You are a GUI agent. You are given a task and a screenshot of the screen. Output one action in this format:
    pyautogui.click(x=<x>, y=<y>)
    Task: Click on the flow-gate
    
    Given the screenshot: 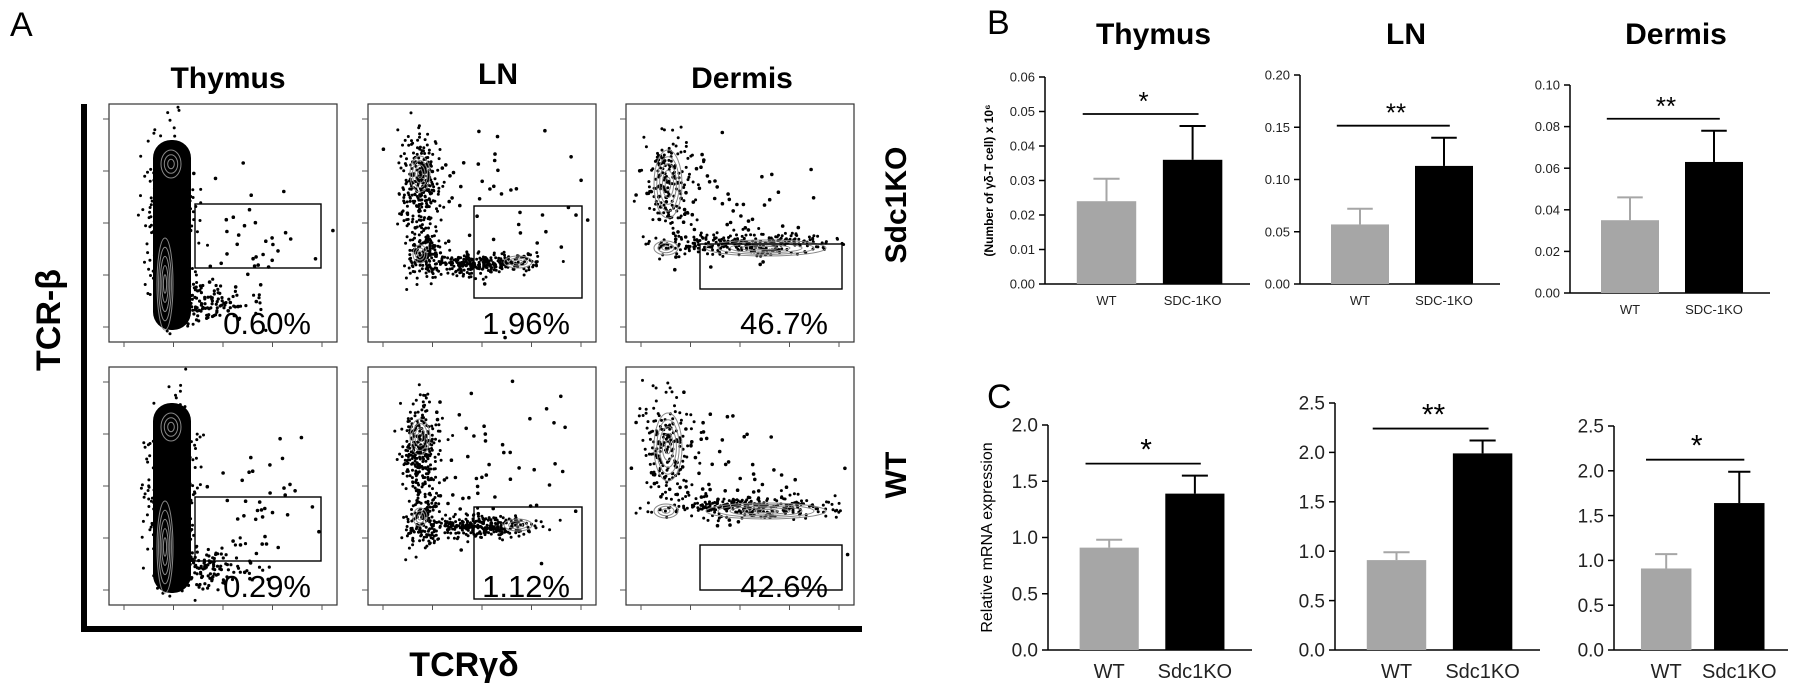 What is the action you would take?
    pyautogui.click(x=771, y=266)
    